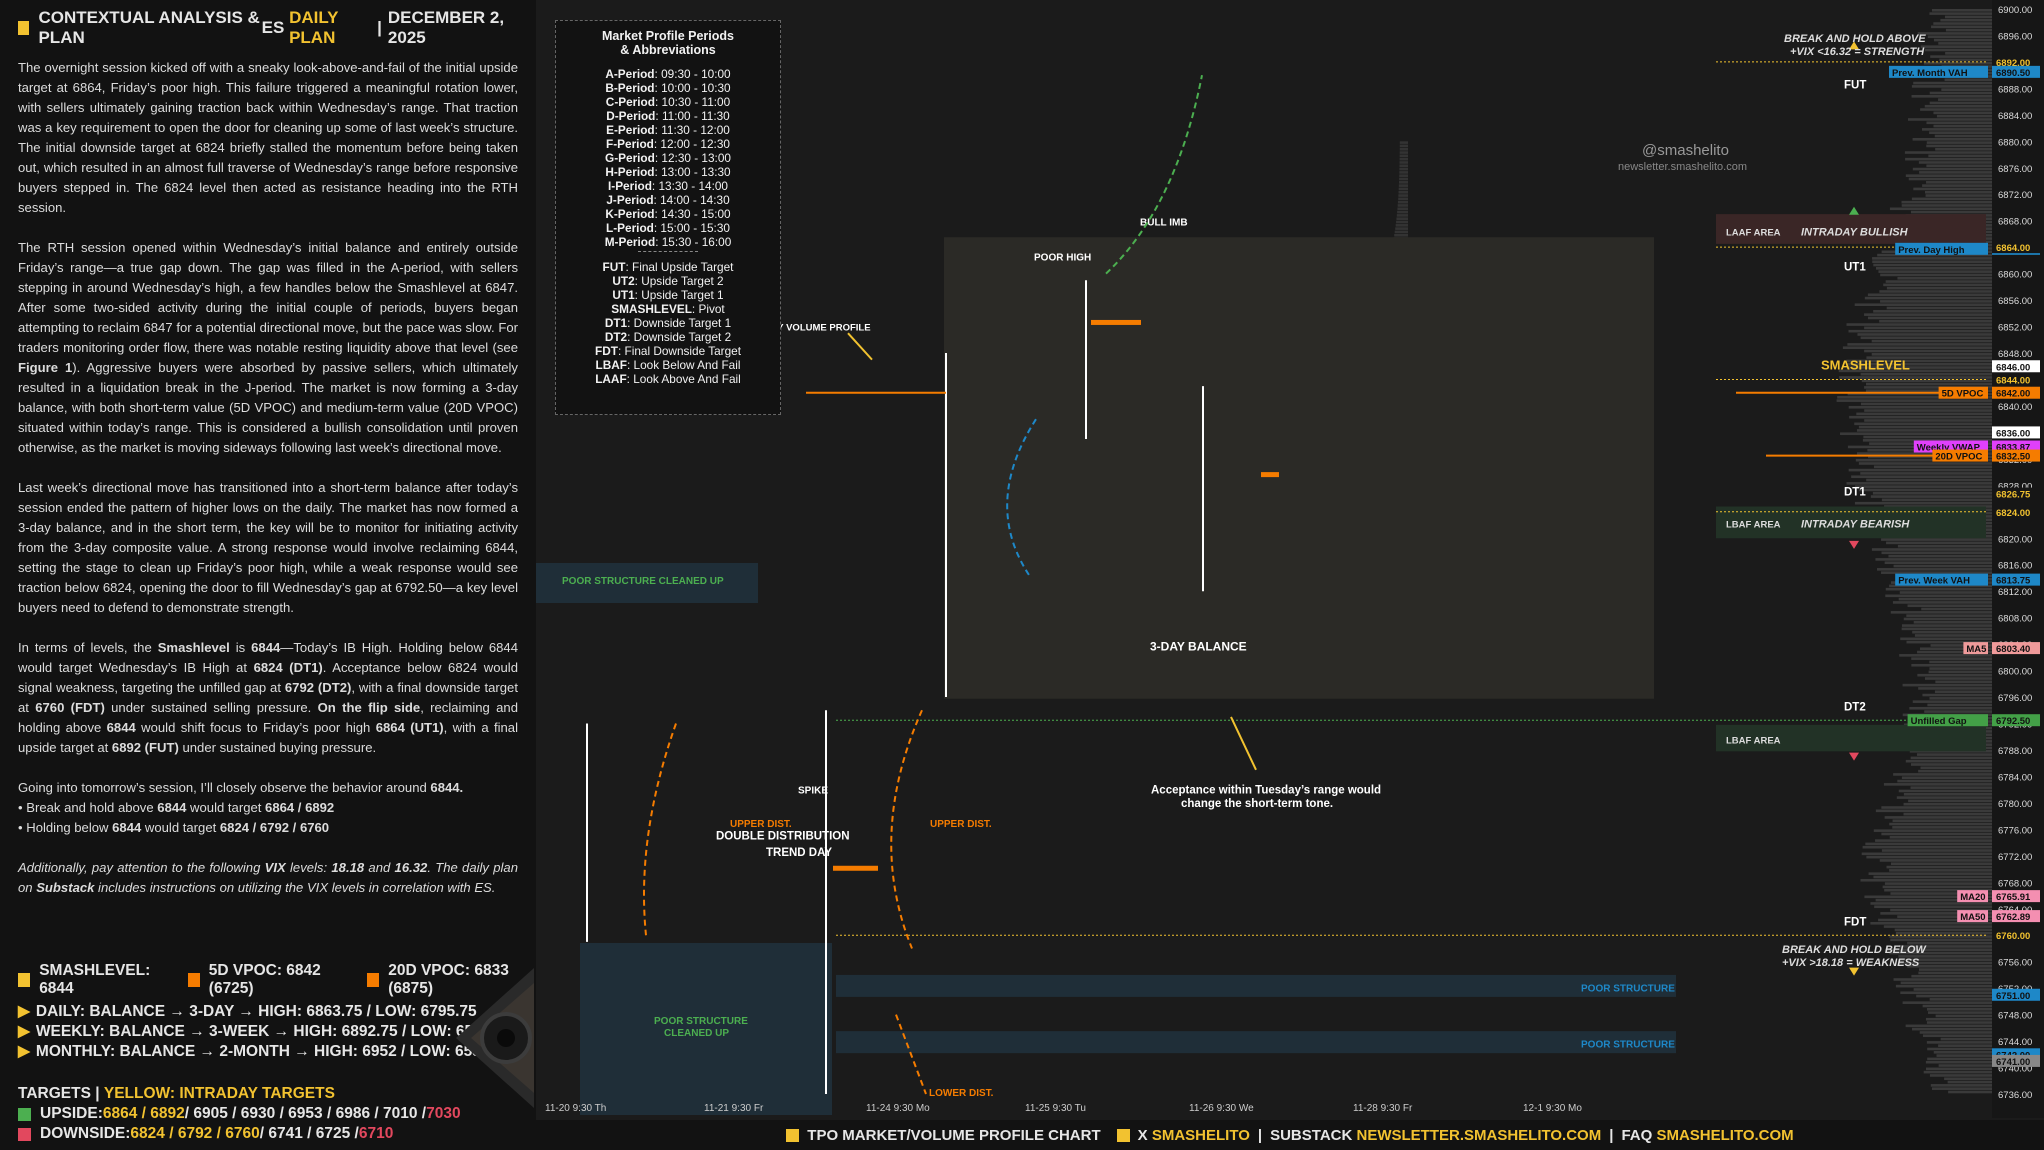 This screenshot has height=1150, width=2044. Describe the element at coordinates (1552, 1108) in the screenshot. I see `x-tick-label: 12-1 9:30 Mo` at that location.